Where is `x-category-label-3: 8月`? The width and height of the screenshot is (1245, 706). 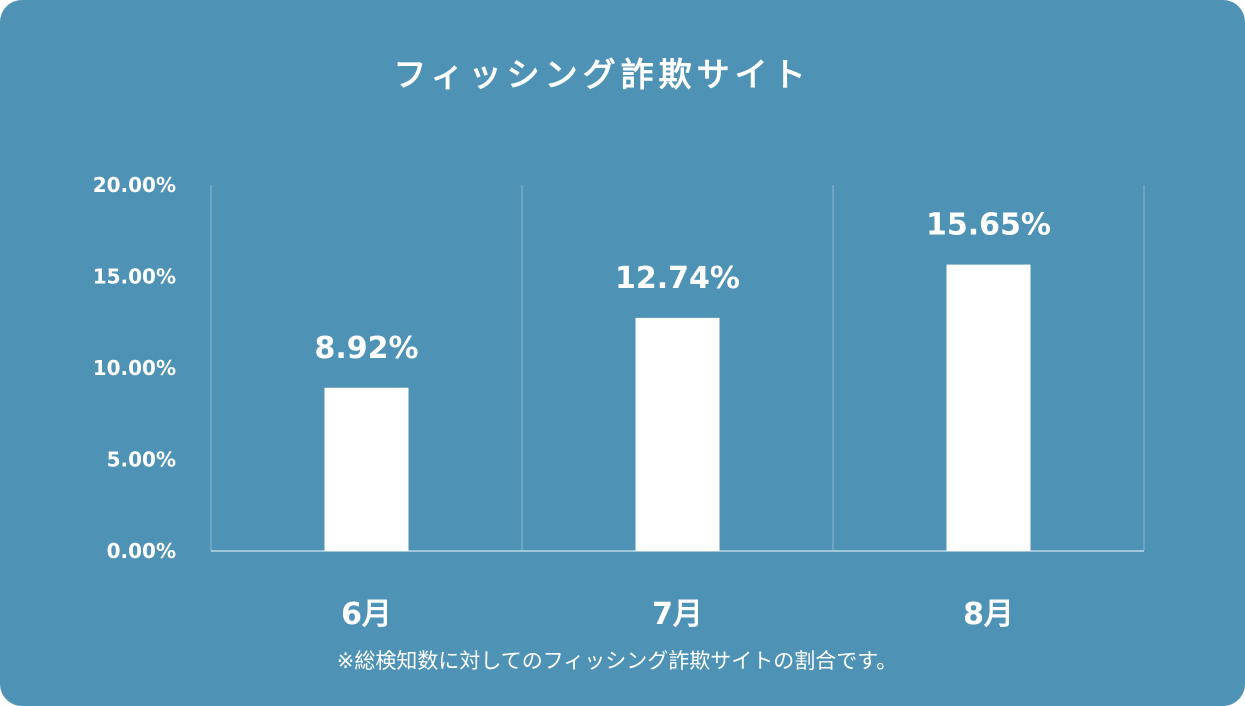 x-category-label-3: 8月 is located at coordinates (988, 614).